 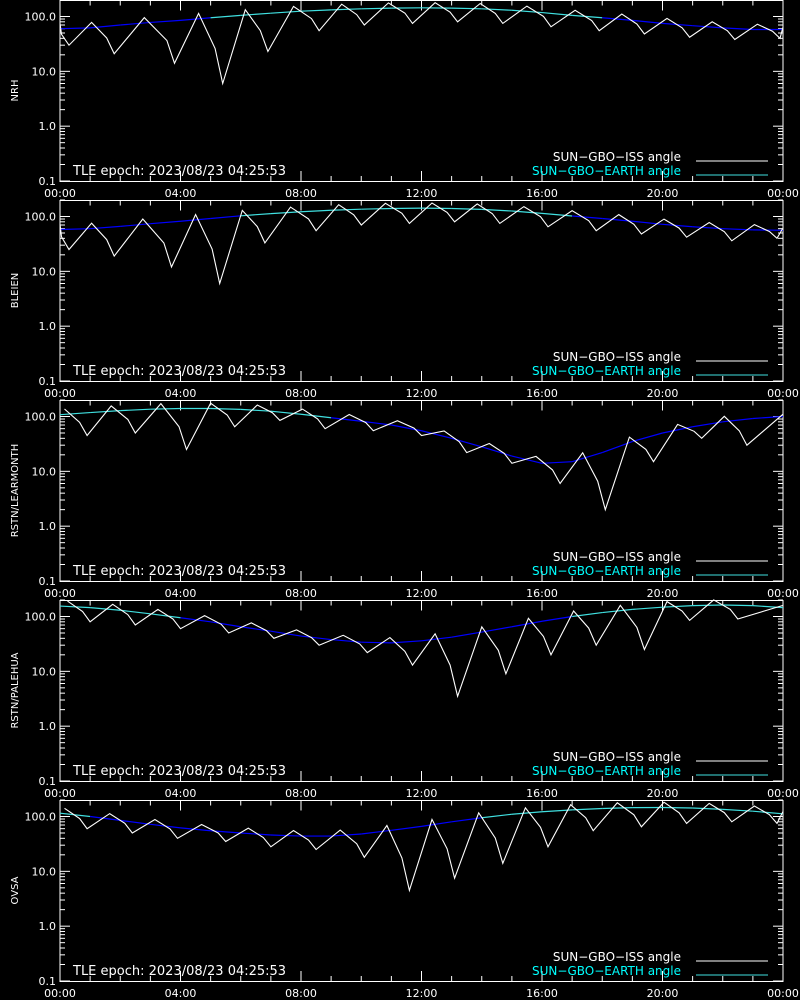 I want to click on y-axis-label: BLEIEN, so click(x=15, y=291).